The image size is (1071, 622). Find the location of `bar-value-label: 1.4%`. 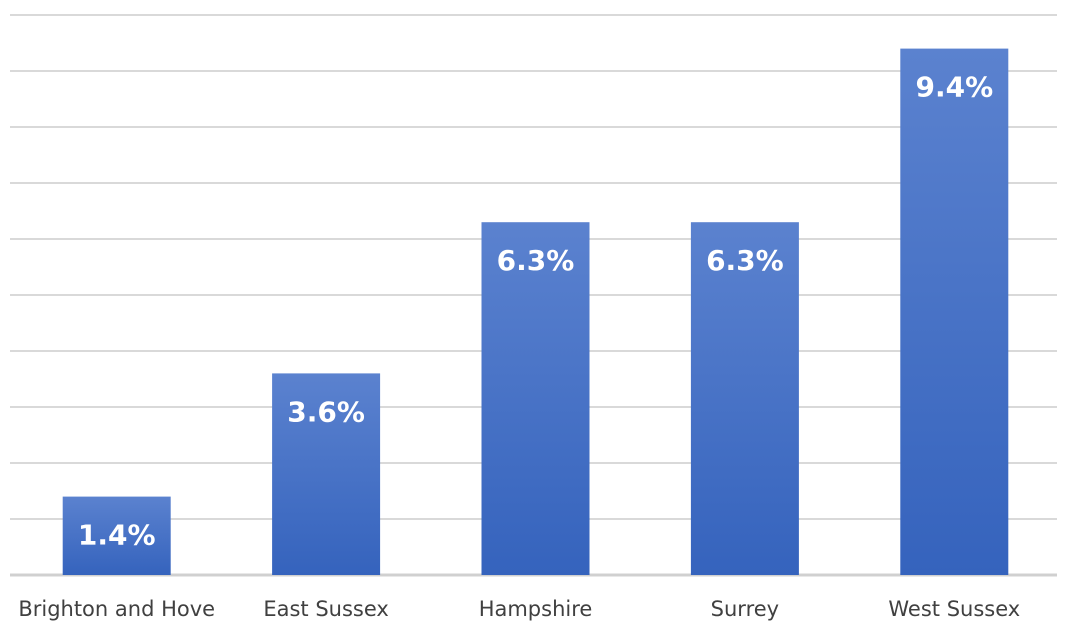

bar-value-label: 1.4% is located at coordinates (117, 535).